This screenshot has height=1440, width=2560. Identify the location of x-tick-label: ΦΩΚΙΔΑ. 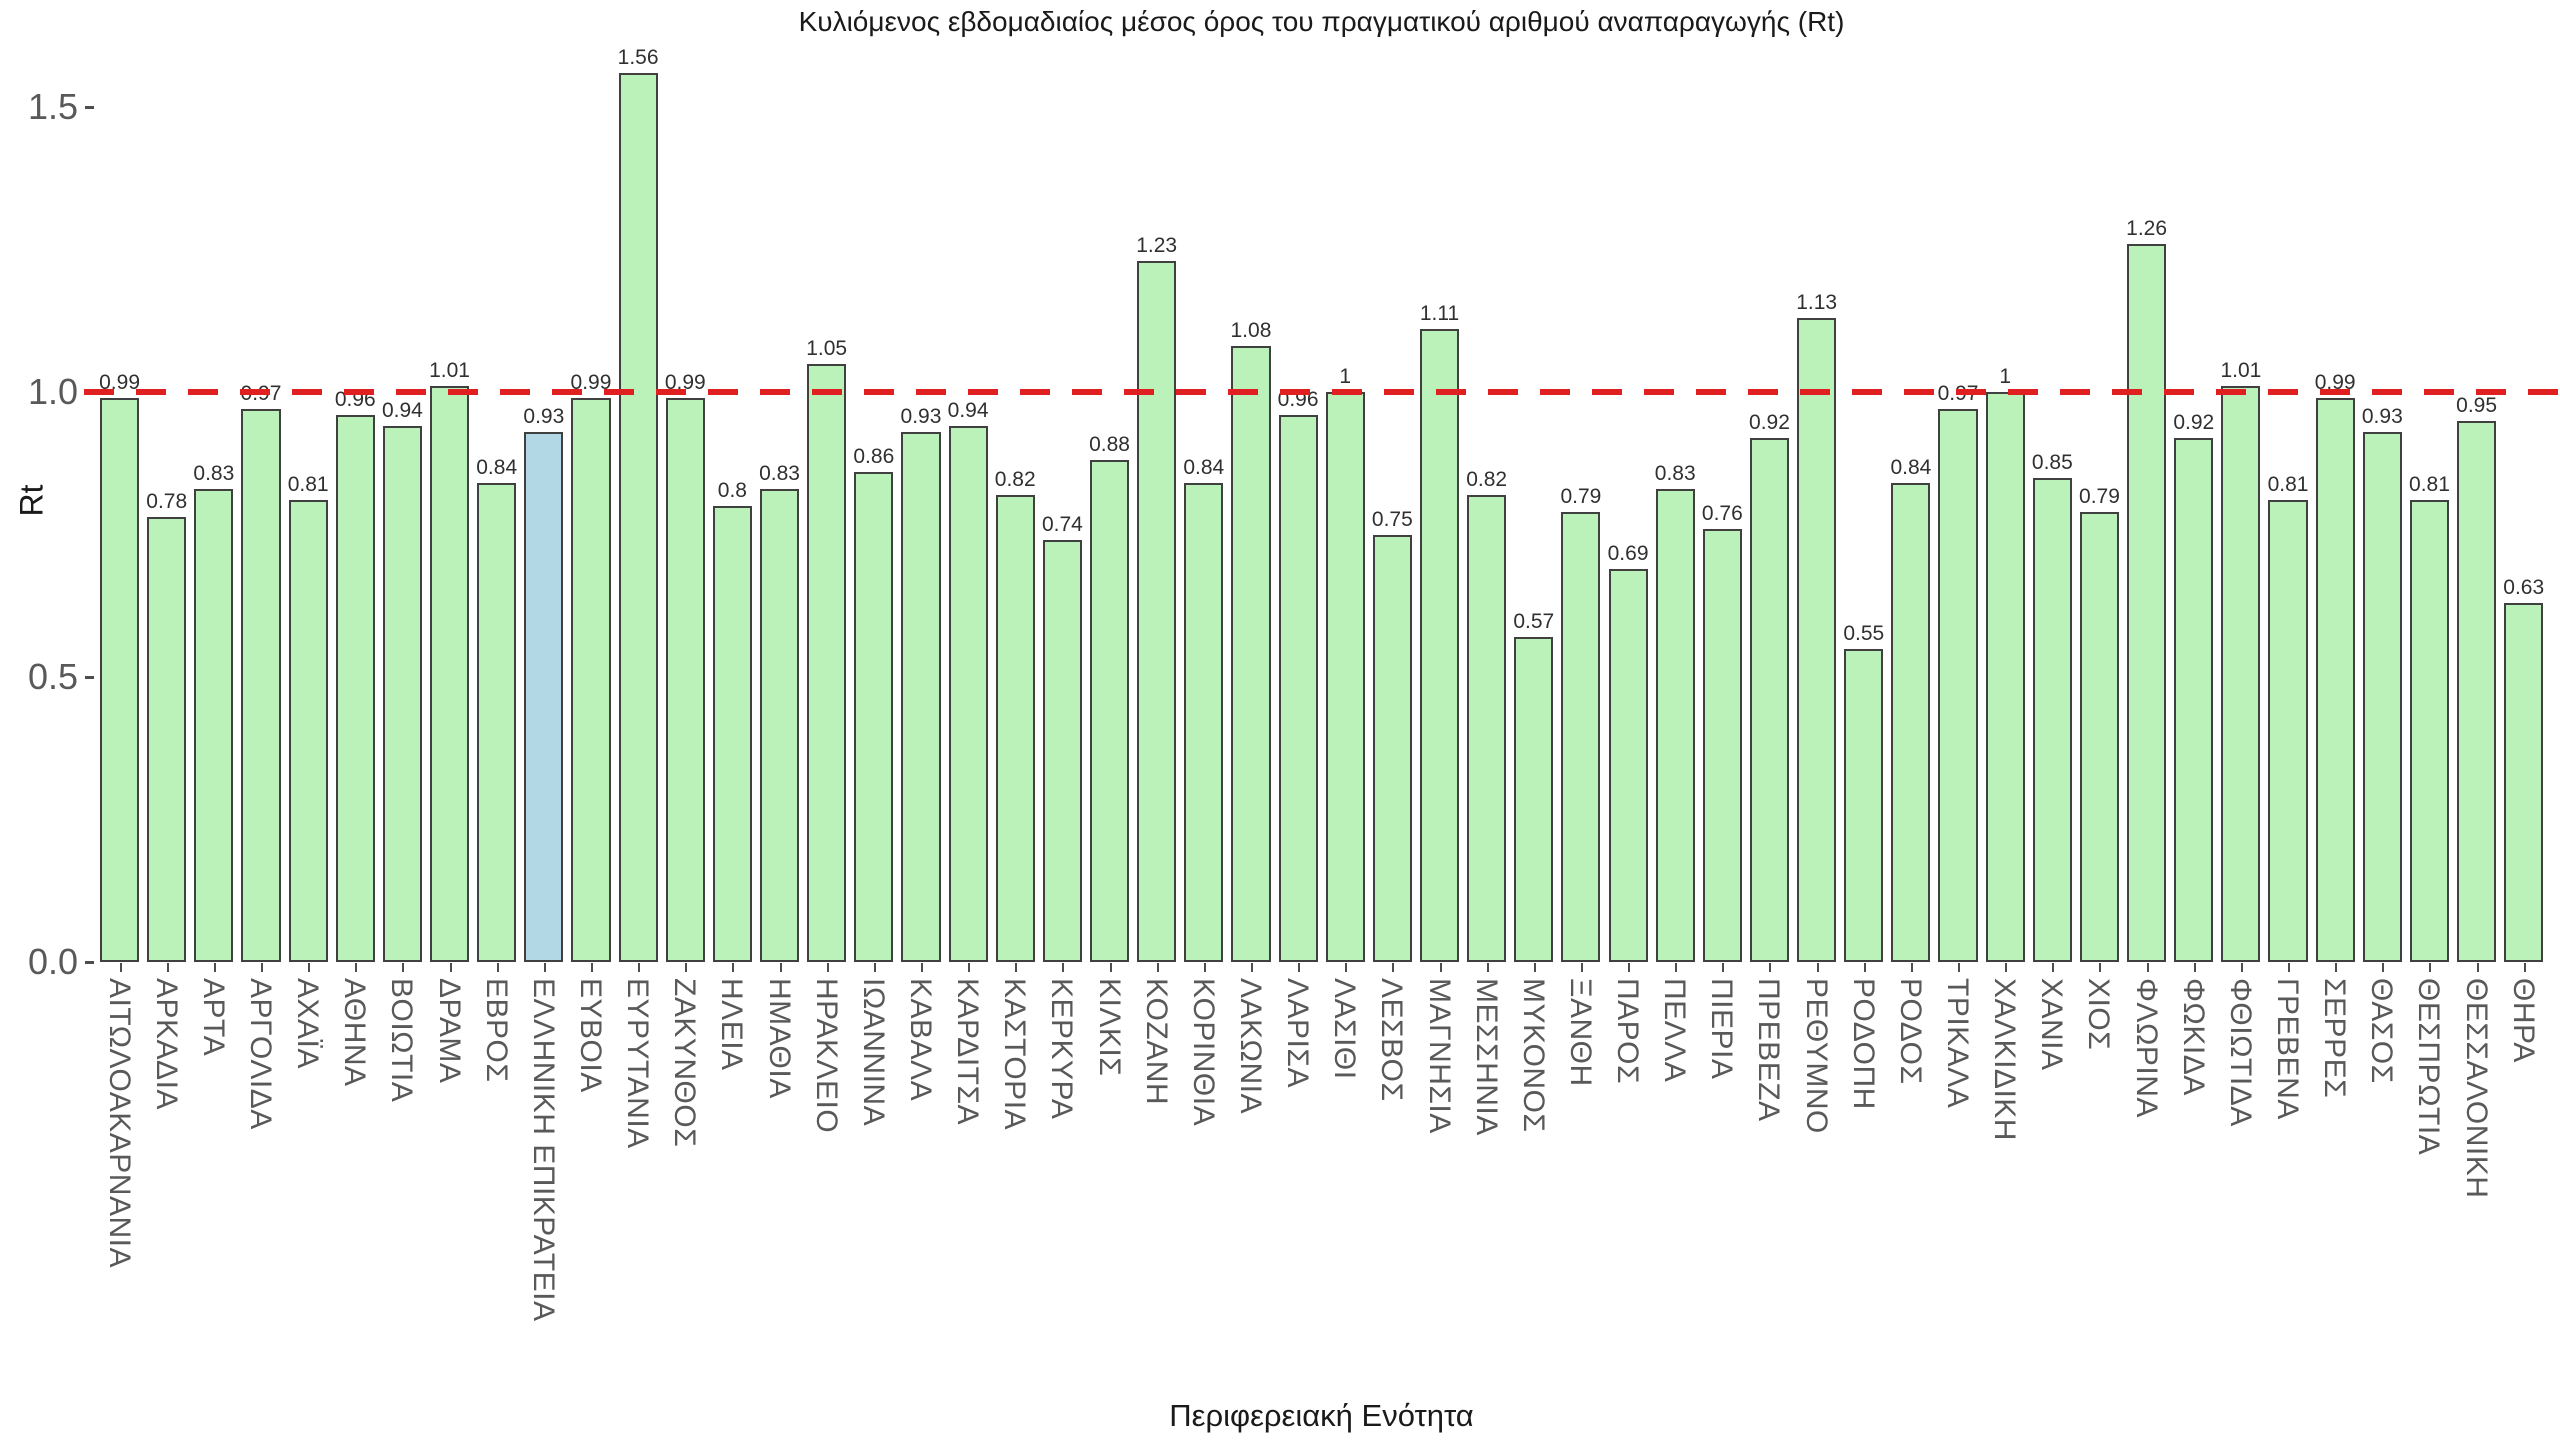
(2193, 1037).